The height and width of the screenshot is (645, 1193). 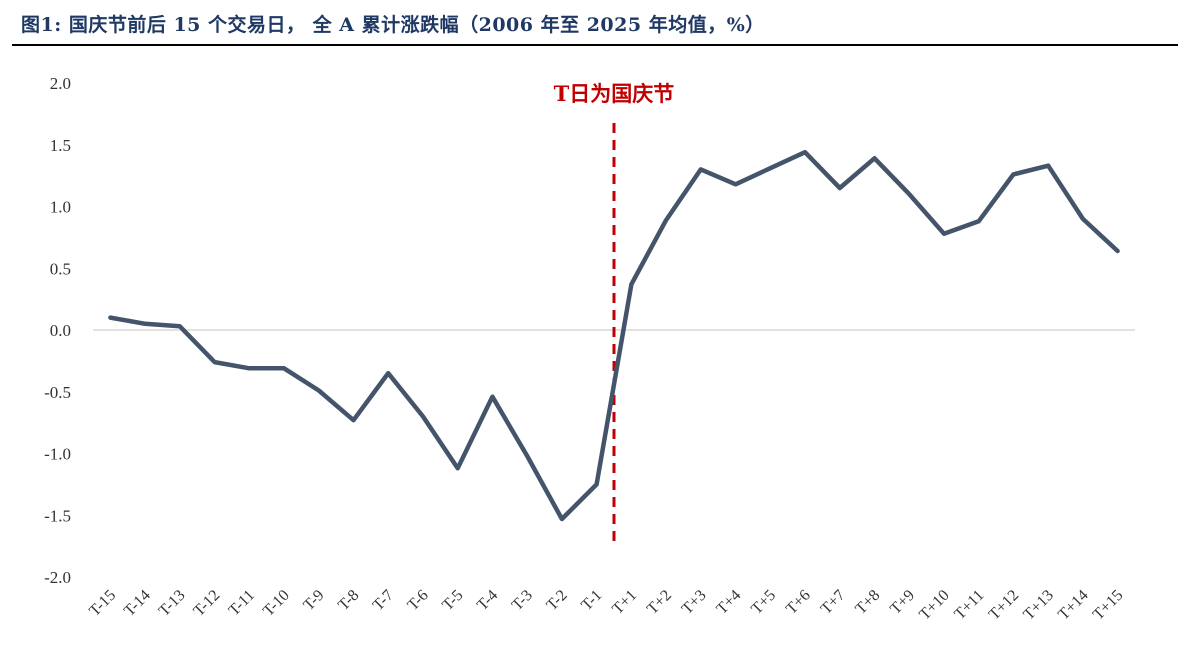 What do you see at coordinates (276, 603) in the screenshot?
I see `x-tick-label: T-10` at bounding box center [276, 603].